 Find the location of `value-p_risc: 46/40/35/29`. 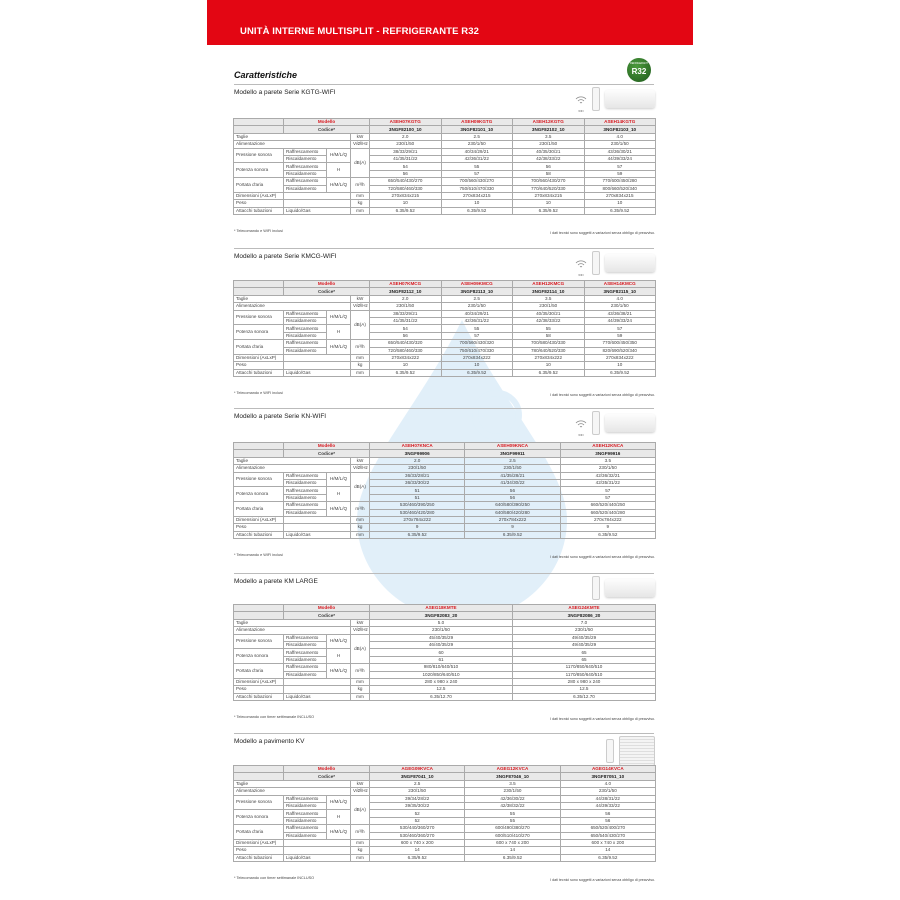

value-p_risc: 46/40/35/29 is located at coordinates (441, 645).